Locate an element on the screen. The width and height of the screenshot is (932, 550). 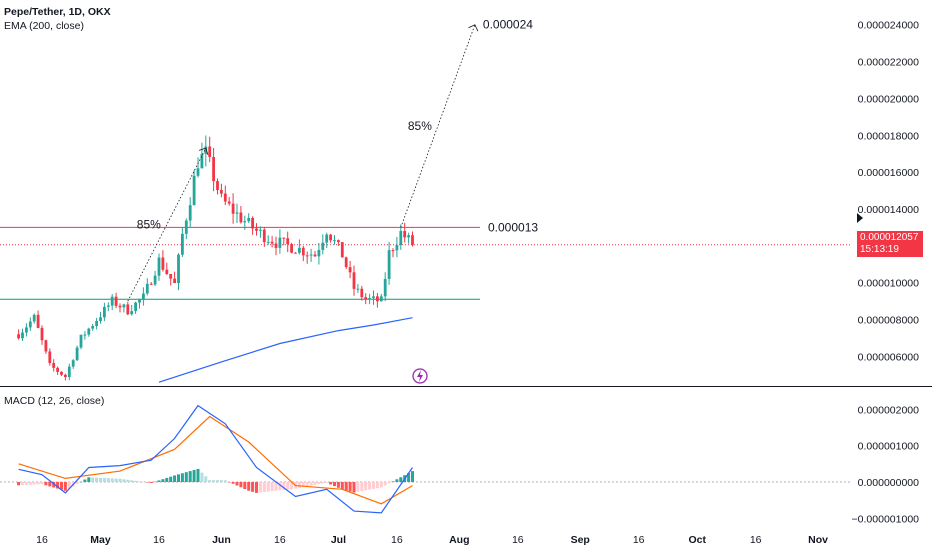
price-axis-label: 0.000006000 is located at coordinates (888, 357).